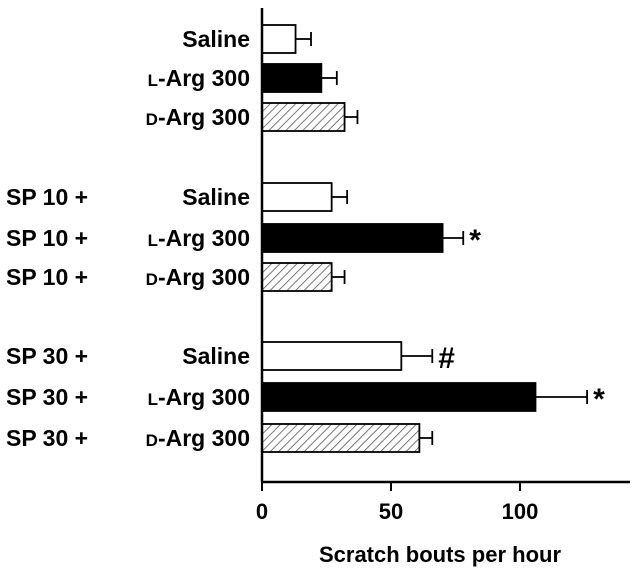 This screenshot has height=573, width=640. What do you see at coordinates (391, 511) in the screenshot?
I see `x-tick-label: 50` at bounding box center [391, 511].